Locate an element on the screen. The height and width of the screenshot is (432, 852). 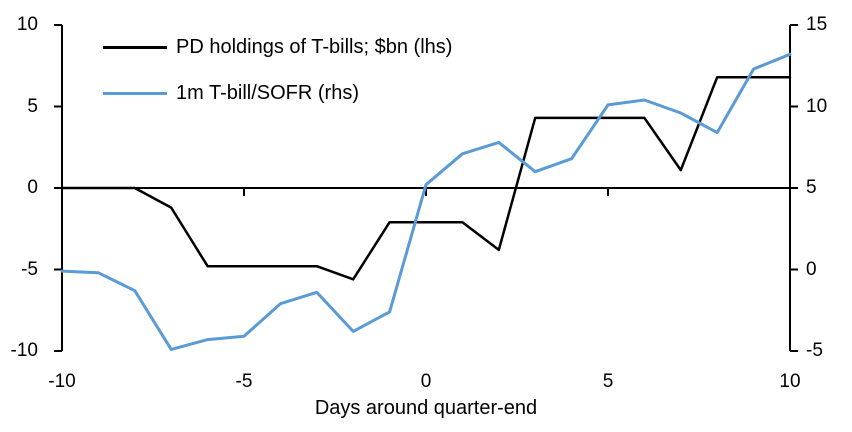
x-axis-tick-label: -10 is located at coordinates (62, 381).